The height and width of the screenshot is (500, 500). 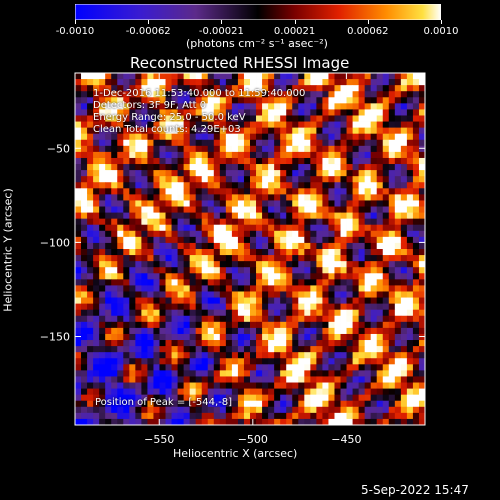 I want to click on annotation-detectors: Detectors: 3F 9F, Att 0, so click(x=150, y=105).